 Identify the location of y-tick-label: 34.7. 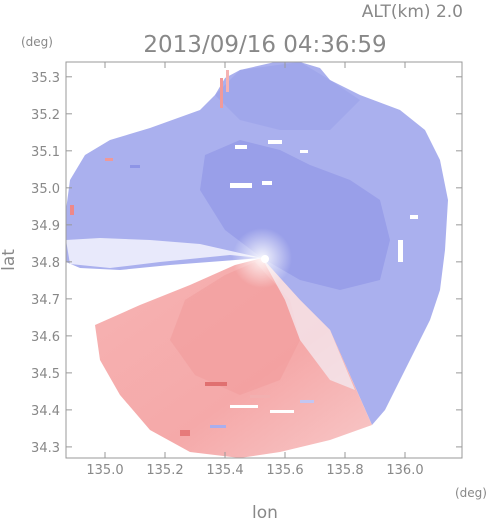
(45, 300).